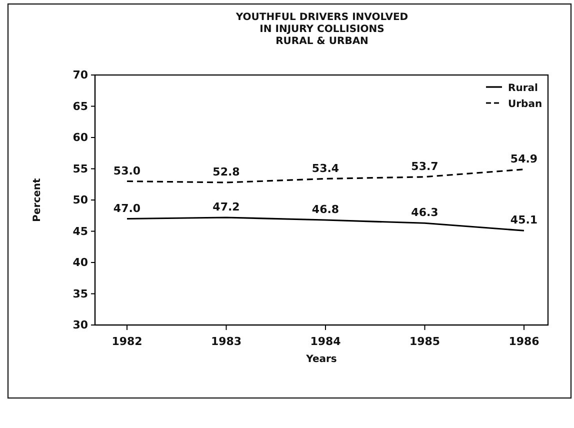 The width and height of the screenshot is (574, 428). I want to click on y-tick-label: 30, so click(80, 325).